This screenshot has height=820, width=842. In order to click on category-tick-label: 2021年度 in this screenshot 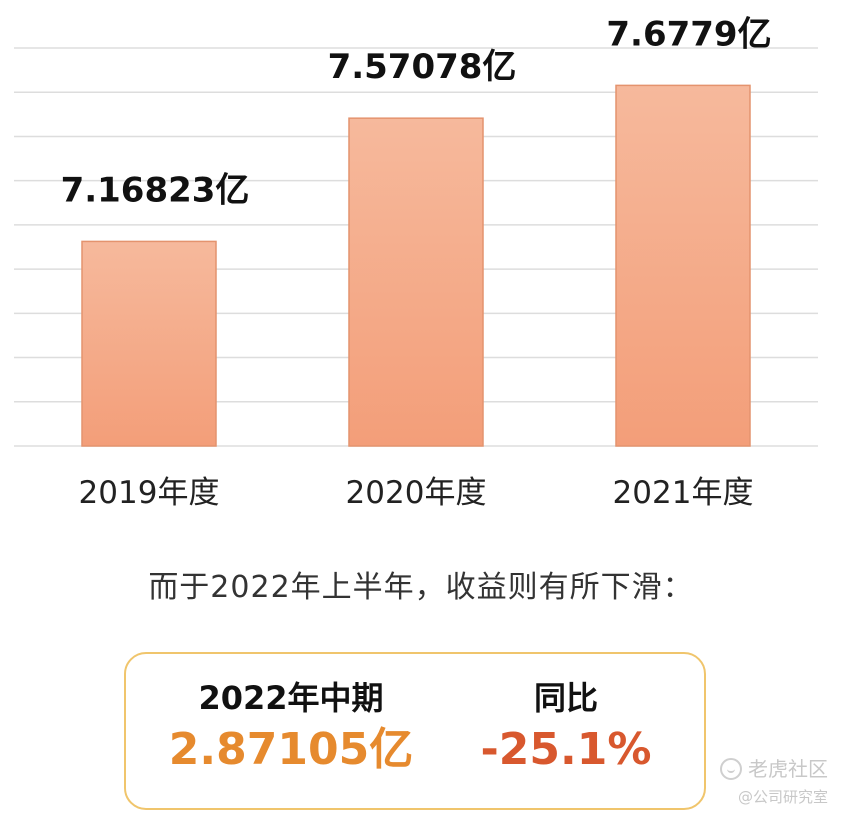, I will do `click(683, 493)`.